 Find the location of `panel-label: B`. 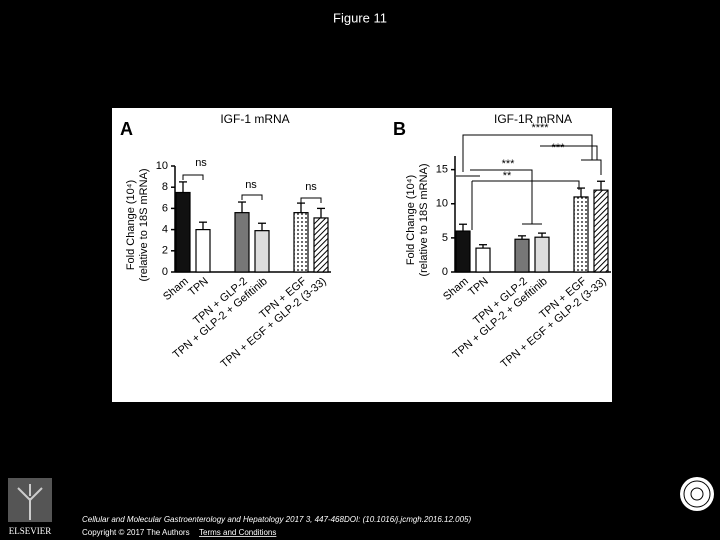

panel-label: B is located at coordinates (399, 129).